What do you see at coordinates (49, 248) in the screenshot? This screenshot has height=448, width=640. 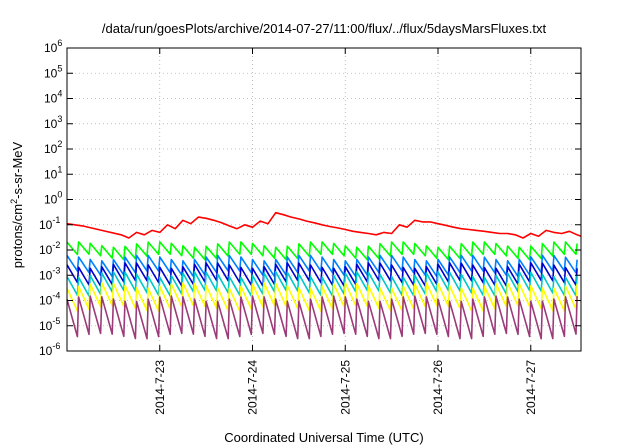 I see `y-tick-label: 10⁻²` at bounding box center [49, 248].